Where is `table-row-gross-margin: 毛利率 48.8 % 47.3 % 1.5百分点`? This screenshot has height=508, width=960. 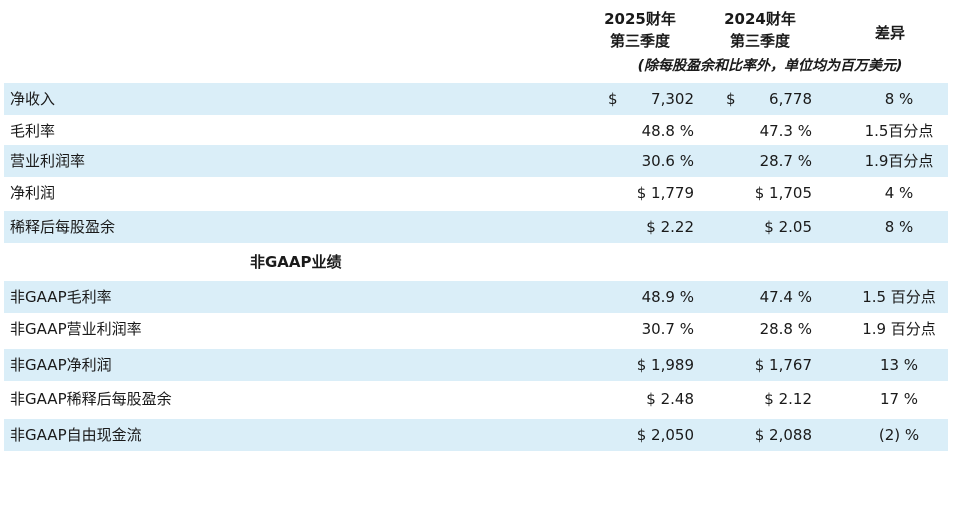
table-row-gross-margin: 毛利率 48.8 % 47.3 % 1.5百分点 is located at coordinates (476, 131).